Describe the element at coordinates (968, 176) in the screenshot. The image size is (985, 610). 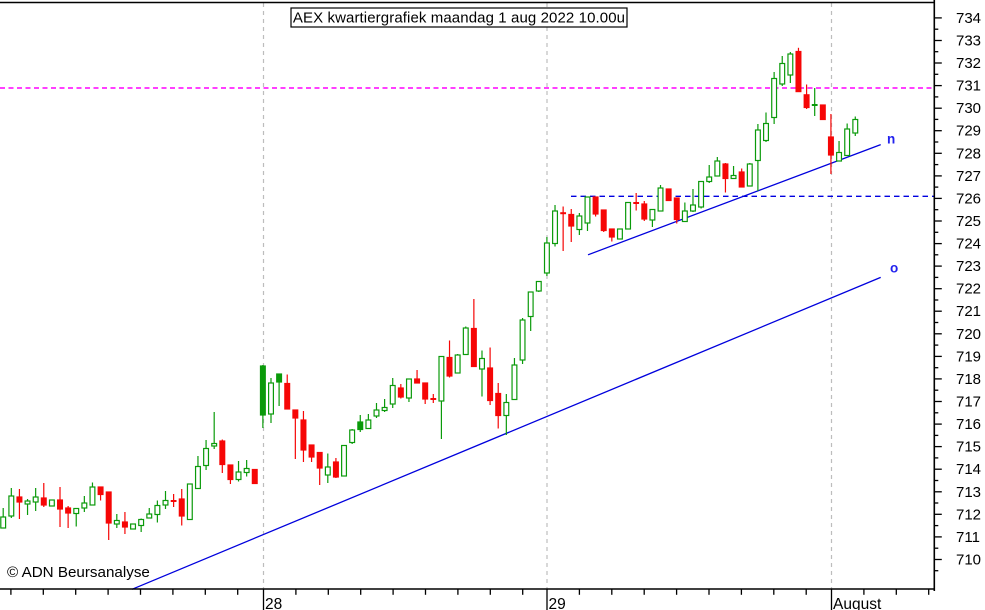
I see `svg-text: 727` at that location.